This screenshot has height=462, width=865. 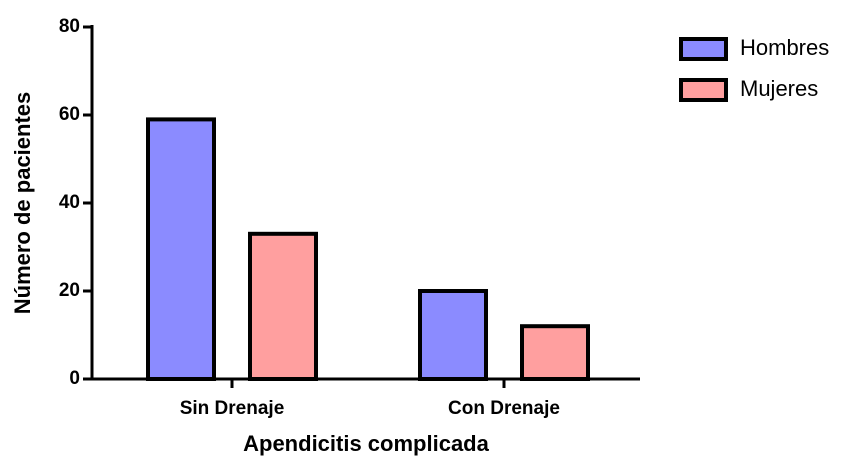 What do you see at coordinates (784, 47) in the screenshot?
I see `legend-label: Hombres` at bounding box center [784, 47].